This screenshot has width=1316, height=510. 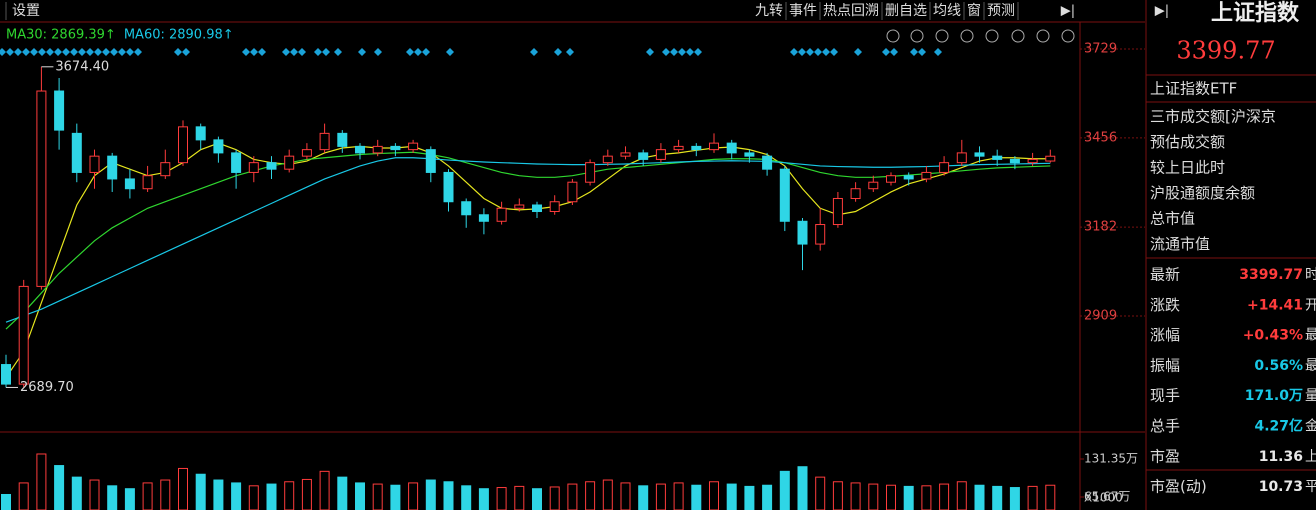 What do you see at coordinates (1100, 137) in the screenshot?
I see `y-tick-label: 3456` at bounding box center [1100, 137].